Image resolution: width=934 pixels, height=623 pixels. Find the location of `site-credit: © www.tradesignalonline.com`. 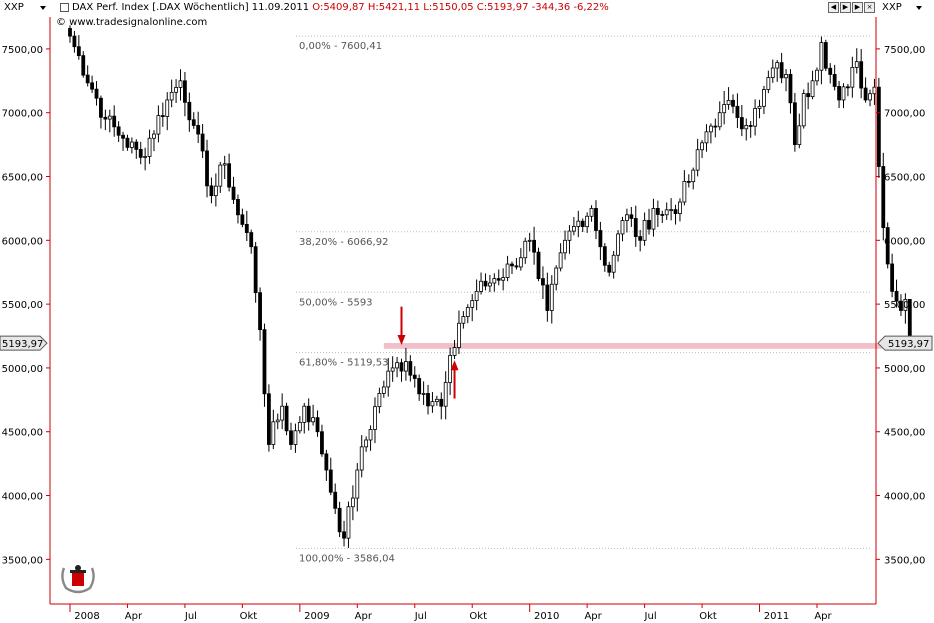

site-credit: © www.tradesignalonline.com is located at coordinates (132, 22).